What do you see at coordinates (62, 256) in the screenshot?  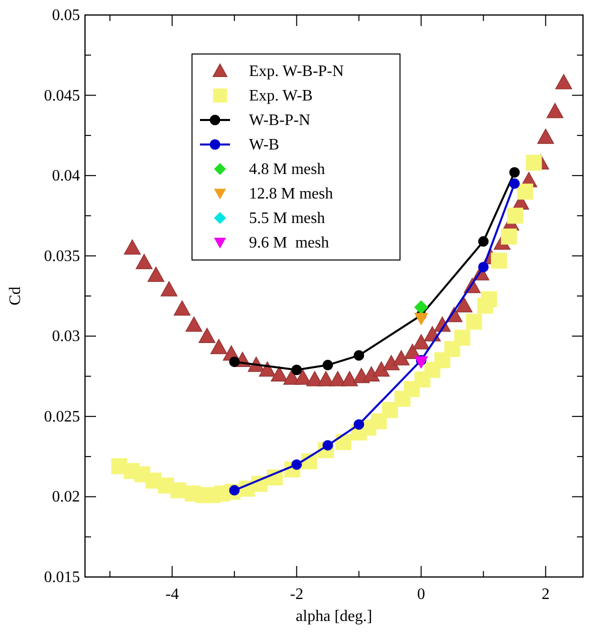 I see `y-tick-label: 0.035` at bounding box center [62, 256].